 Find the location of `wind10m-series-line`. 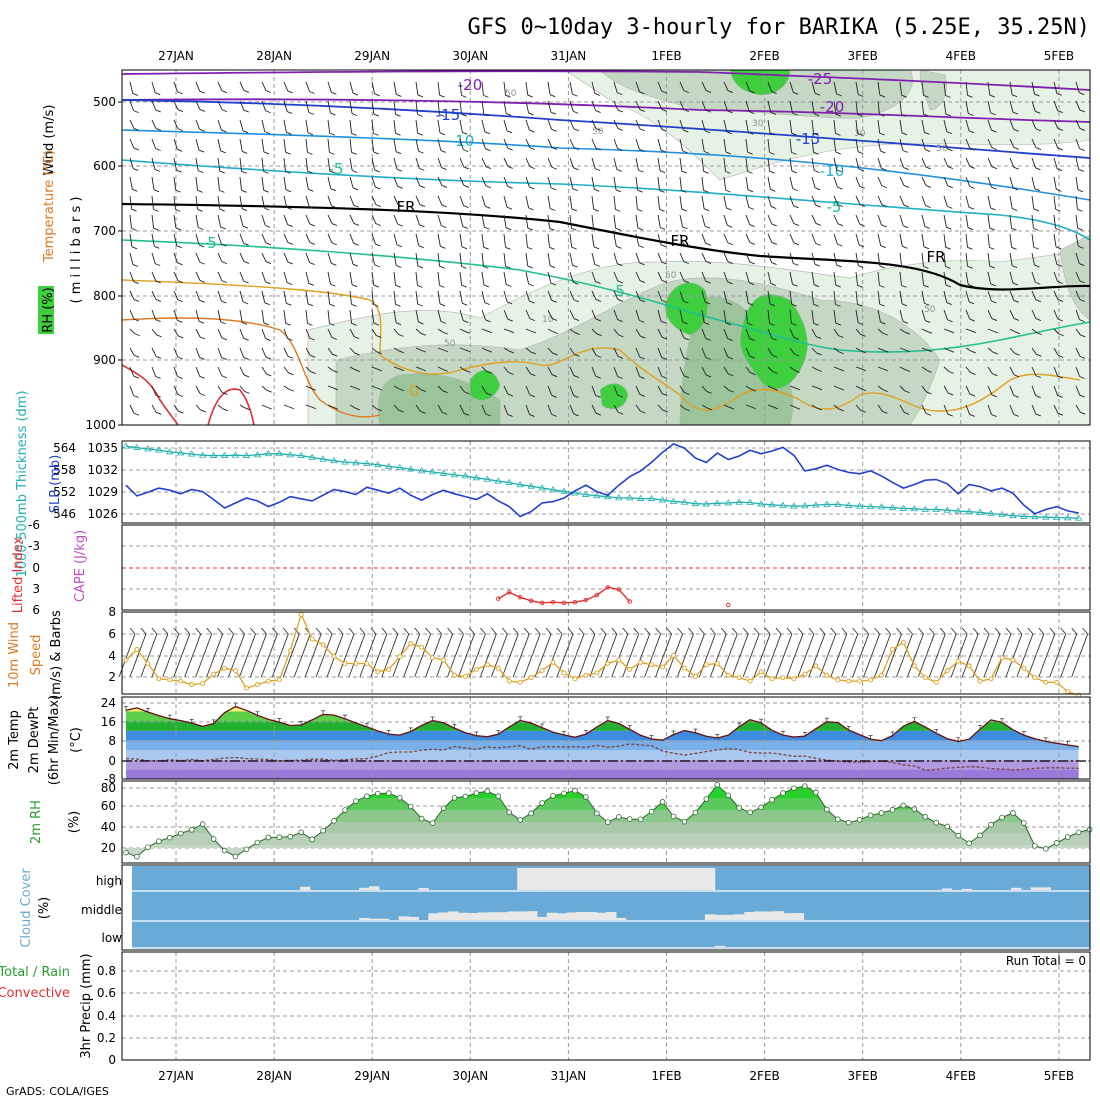

wind10m-series-line is located at coordinates (602, 654).